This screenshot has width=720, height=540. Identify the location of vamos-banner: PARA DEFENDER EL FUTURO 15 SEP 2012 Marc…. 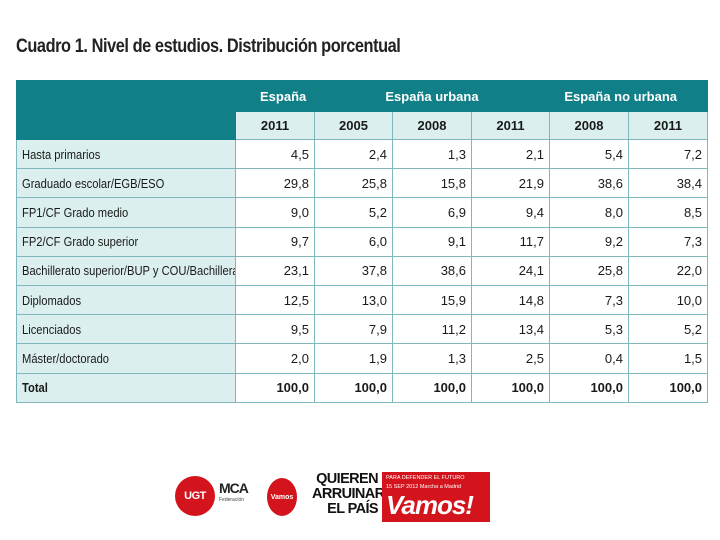
(436, 497).